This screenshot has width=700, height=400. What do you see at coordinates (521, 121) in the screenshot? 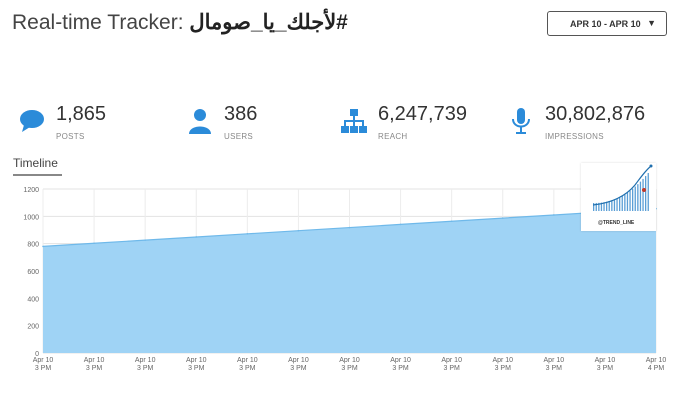
I see `microphone-icon` at bounding box center [521, 121].